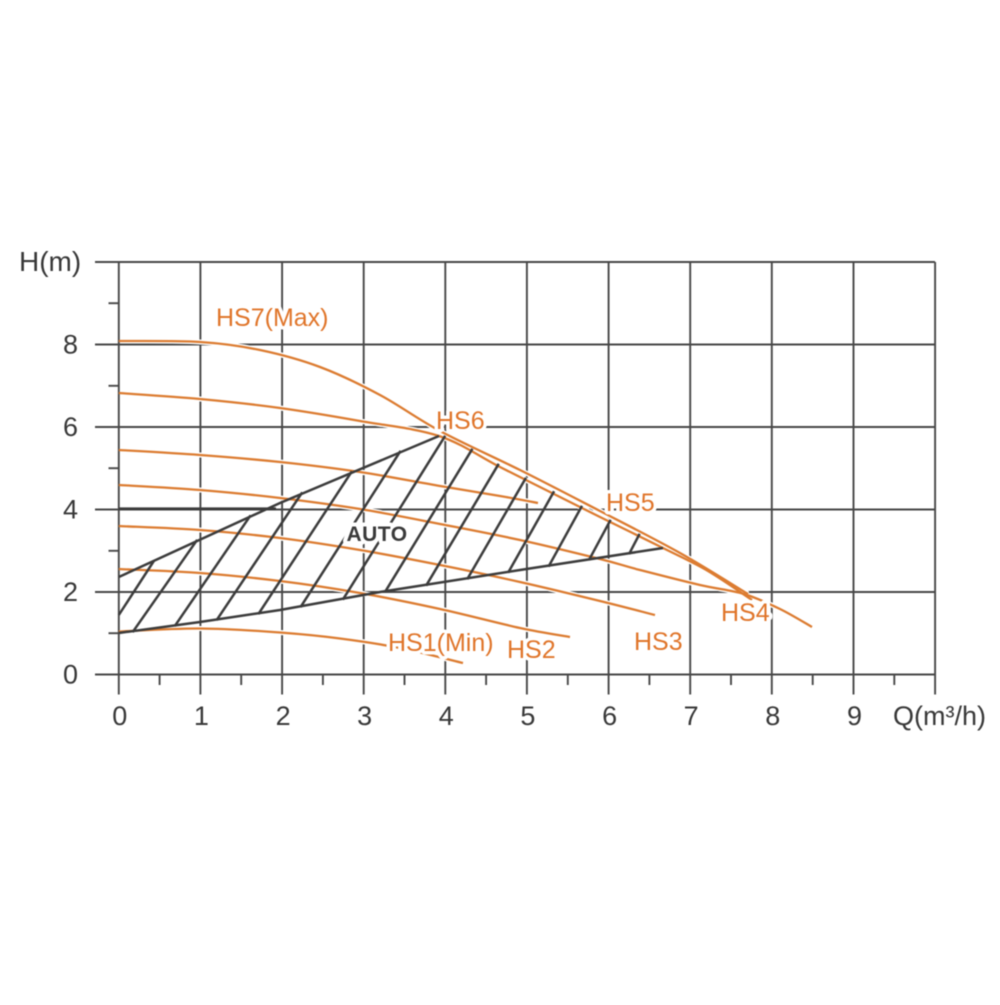 The height and width of the screenshot is (1005, 1000). What do you see at coordinates (531, 650) in the screenshot?
I see `svg-text: HS2` at bounding box center [531, 650].